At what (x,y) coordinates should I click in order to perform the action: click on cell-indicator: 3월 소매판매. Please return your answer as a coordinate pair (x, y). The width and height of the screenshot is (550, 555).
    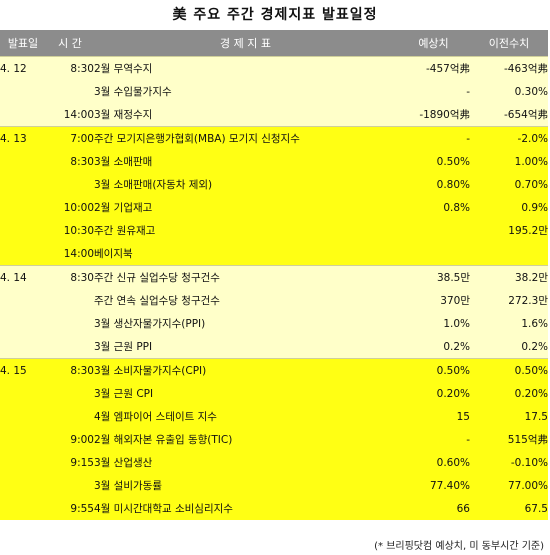
    Looking at the image, I should click on (245, 161).